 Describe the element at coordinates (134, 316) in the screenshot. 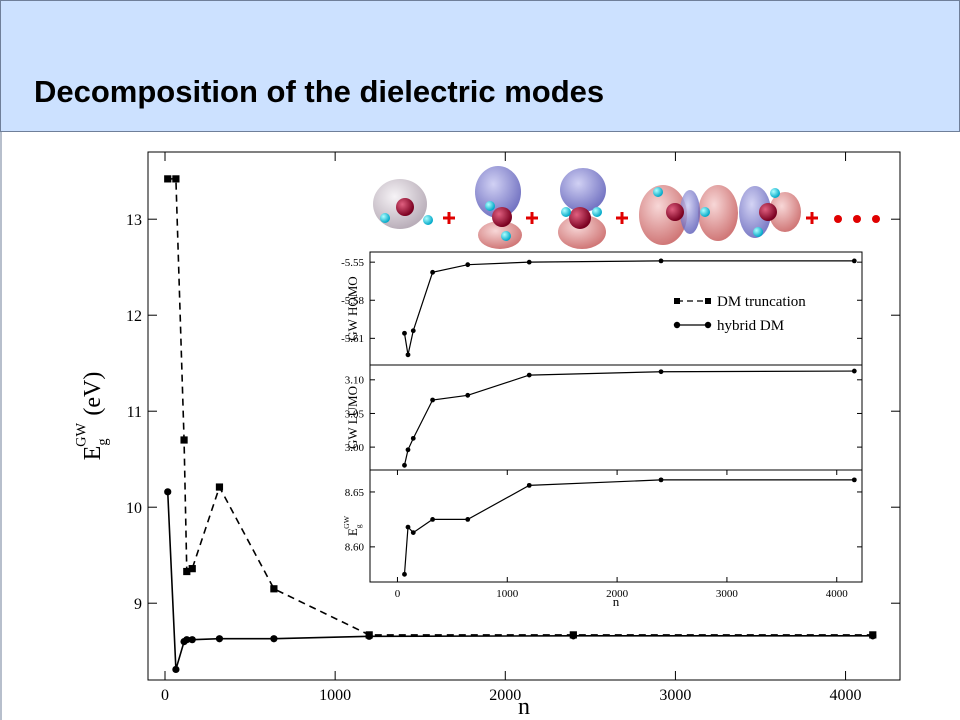

I see `y-tick-label: 12` at that location.